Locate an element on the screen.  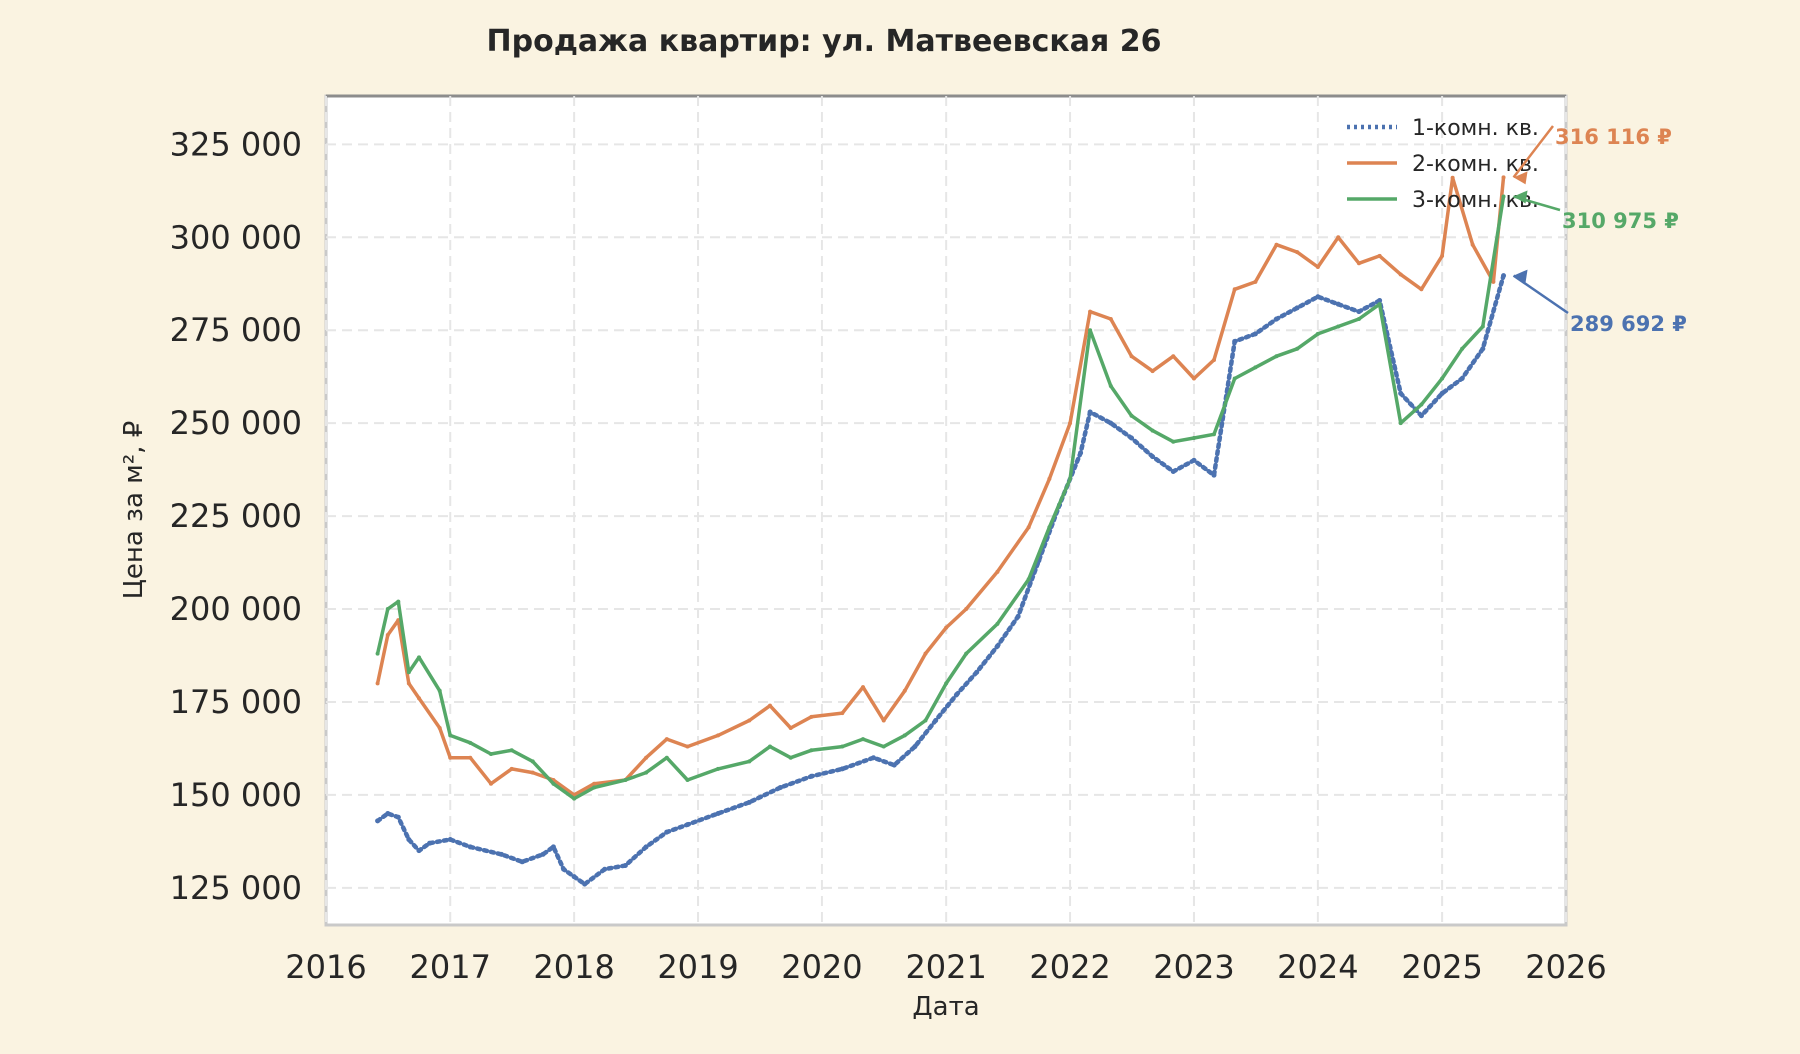
annotation-arrow is located at coordinates (1540, 294).